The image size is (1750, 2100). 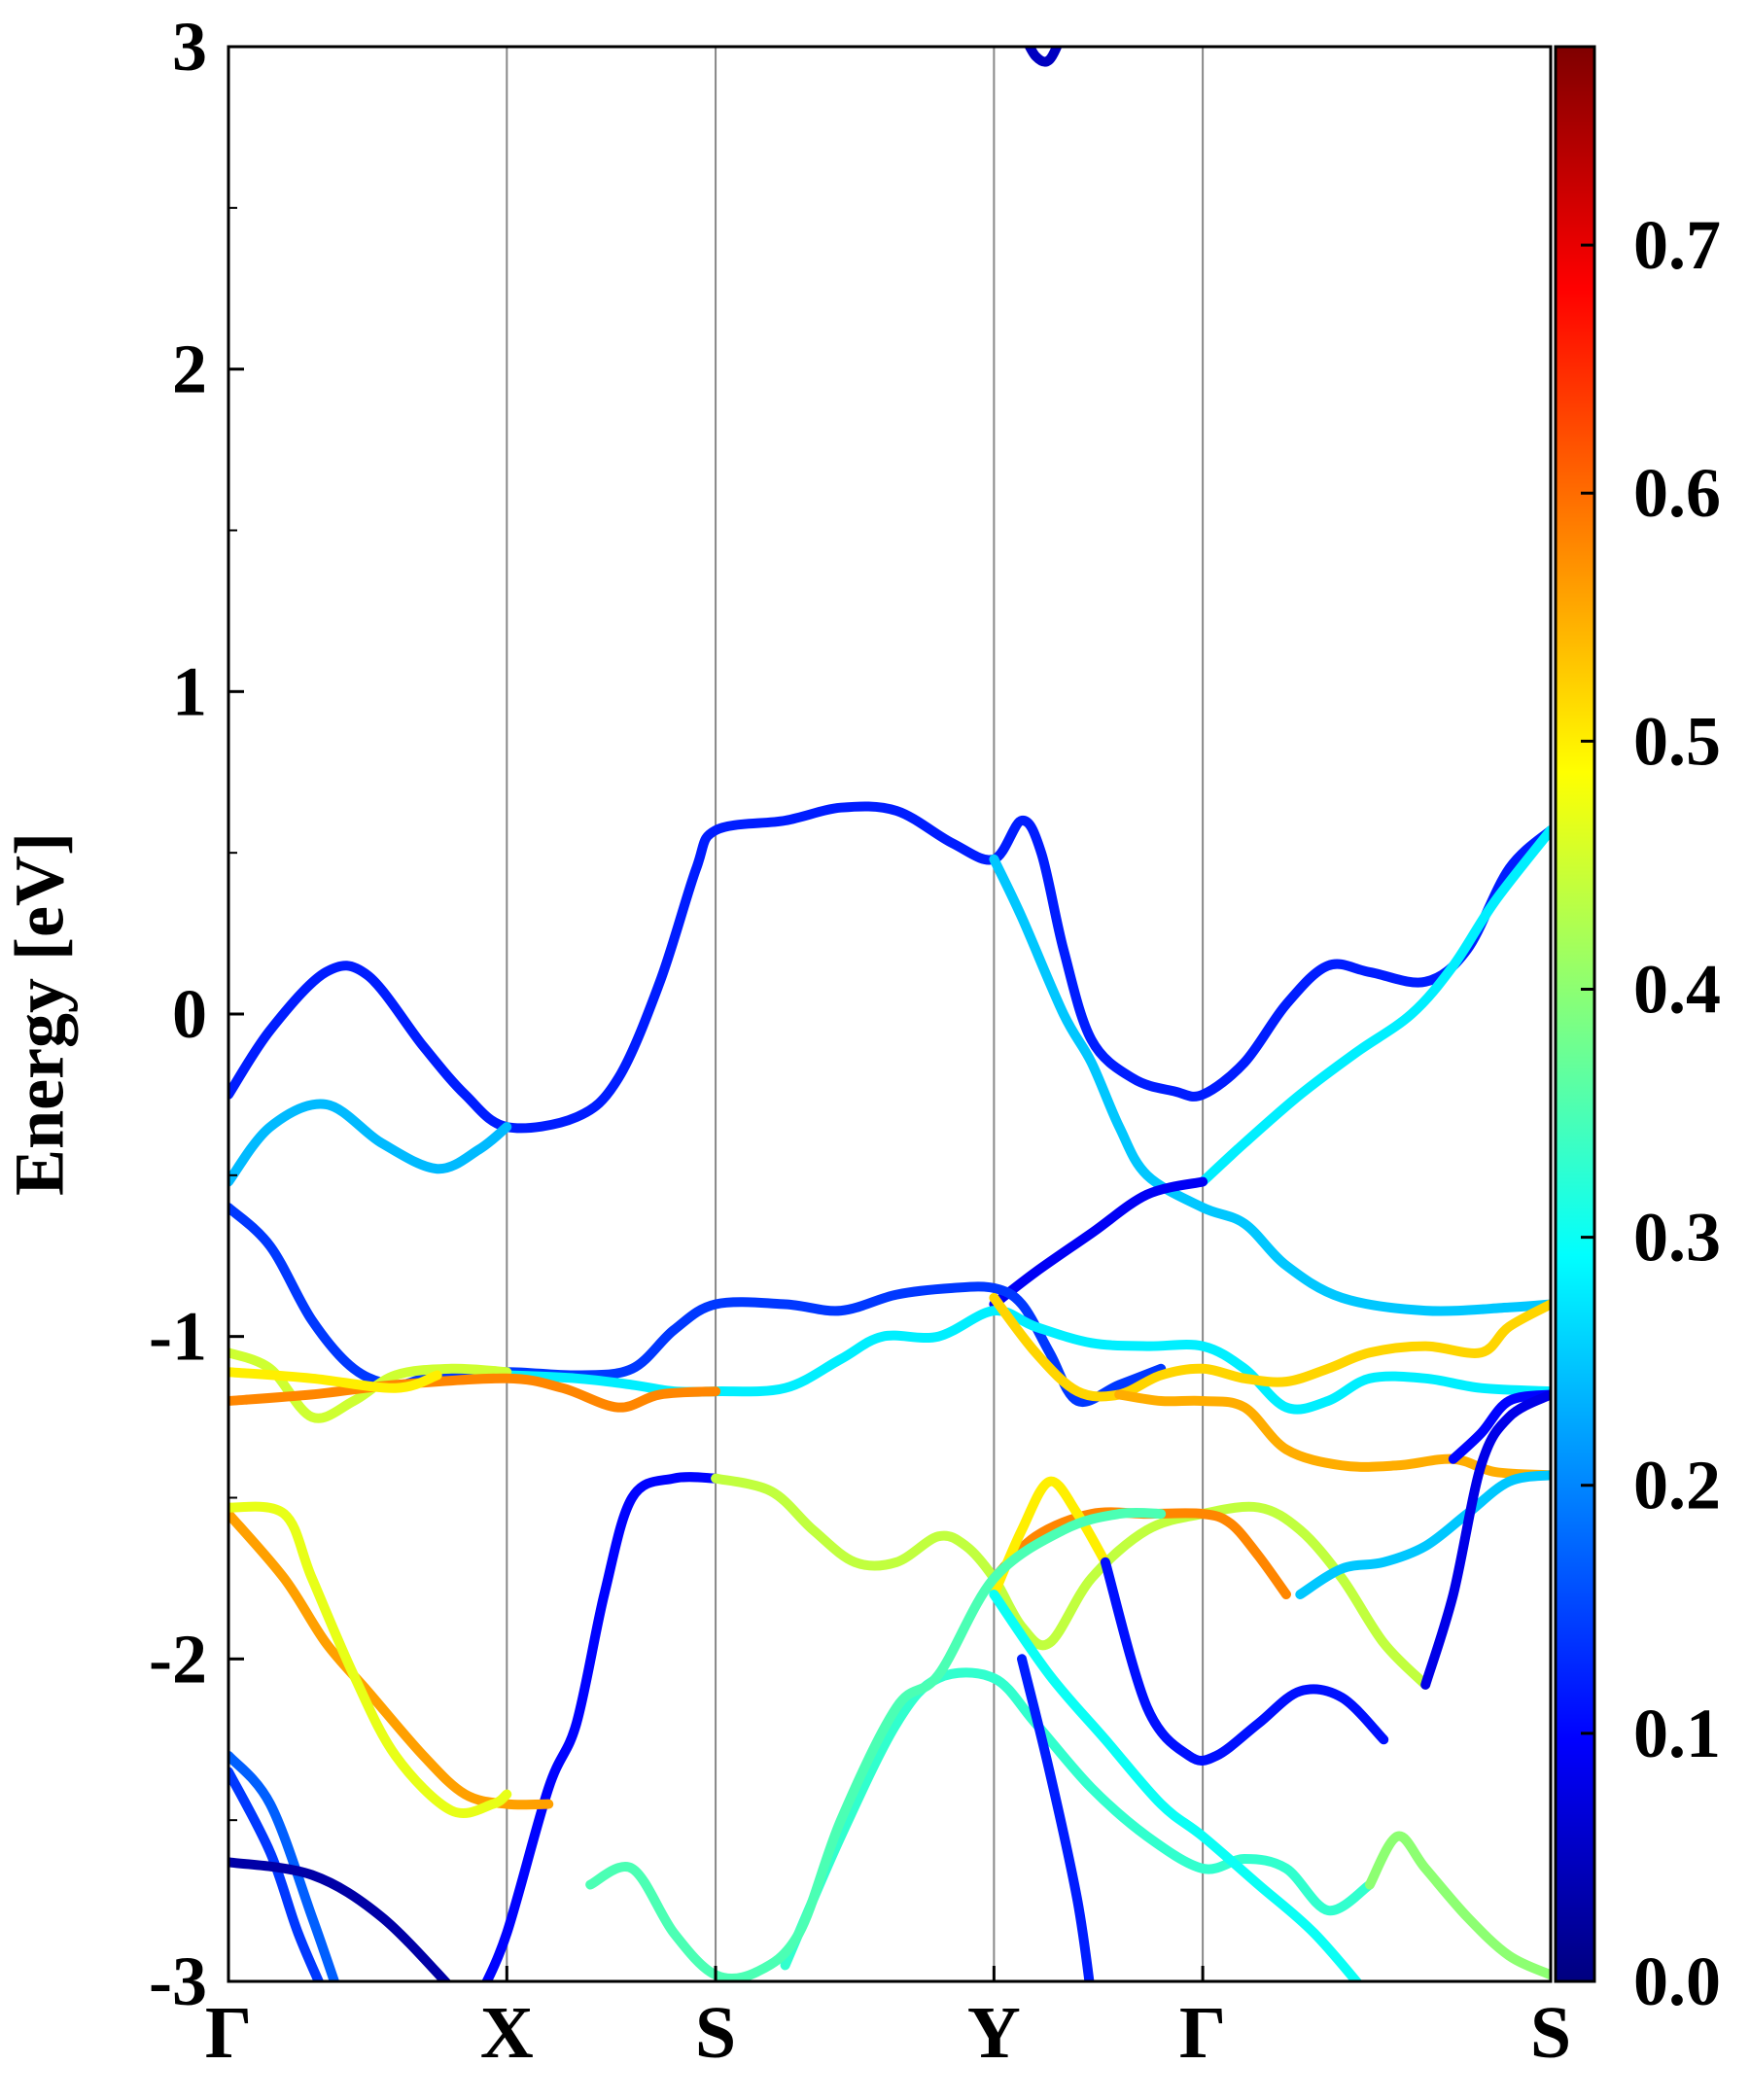 I want to click on y-tick-label: 1, so click(x=189, y=691).